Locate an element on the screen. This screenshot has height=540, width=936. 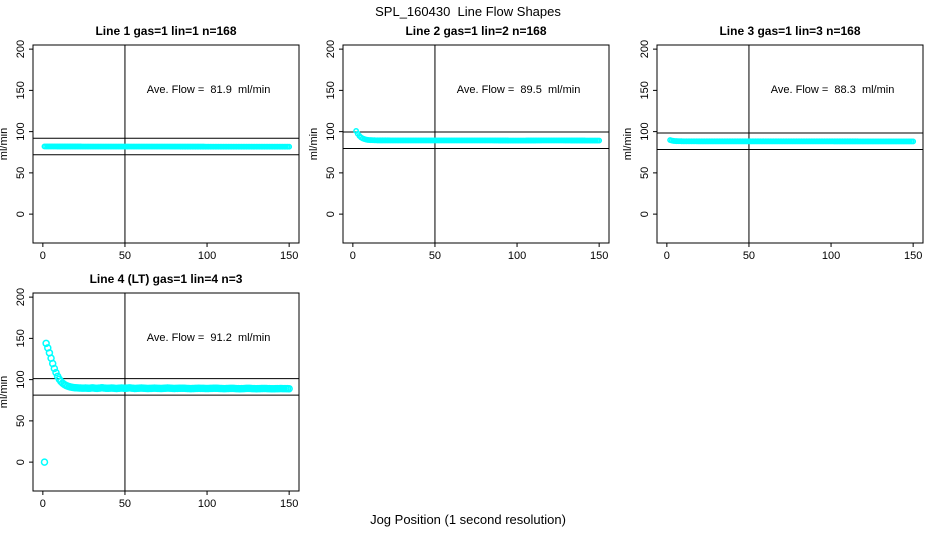
plot-svg-line-4: 0 50 100 150 0 50 100 150 200 ml/min is located at coordinates (150, 399).